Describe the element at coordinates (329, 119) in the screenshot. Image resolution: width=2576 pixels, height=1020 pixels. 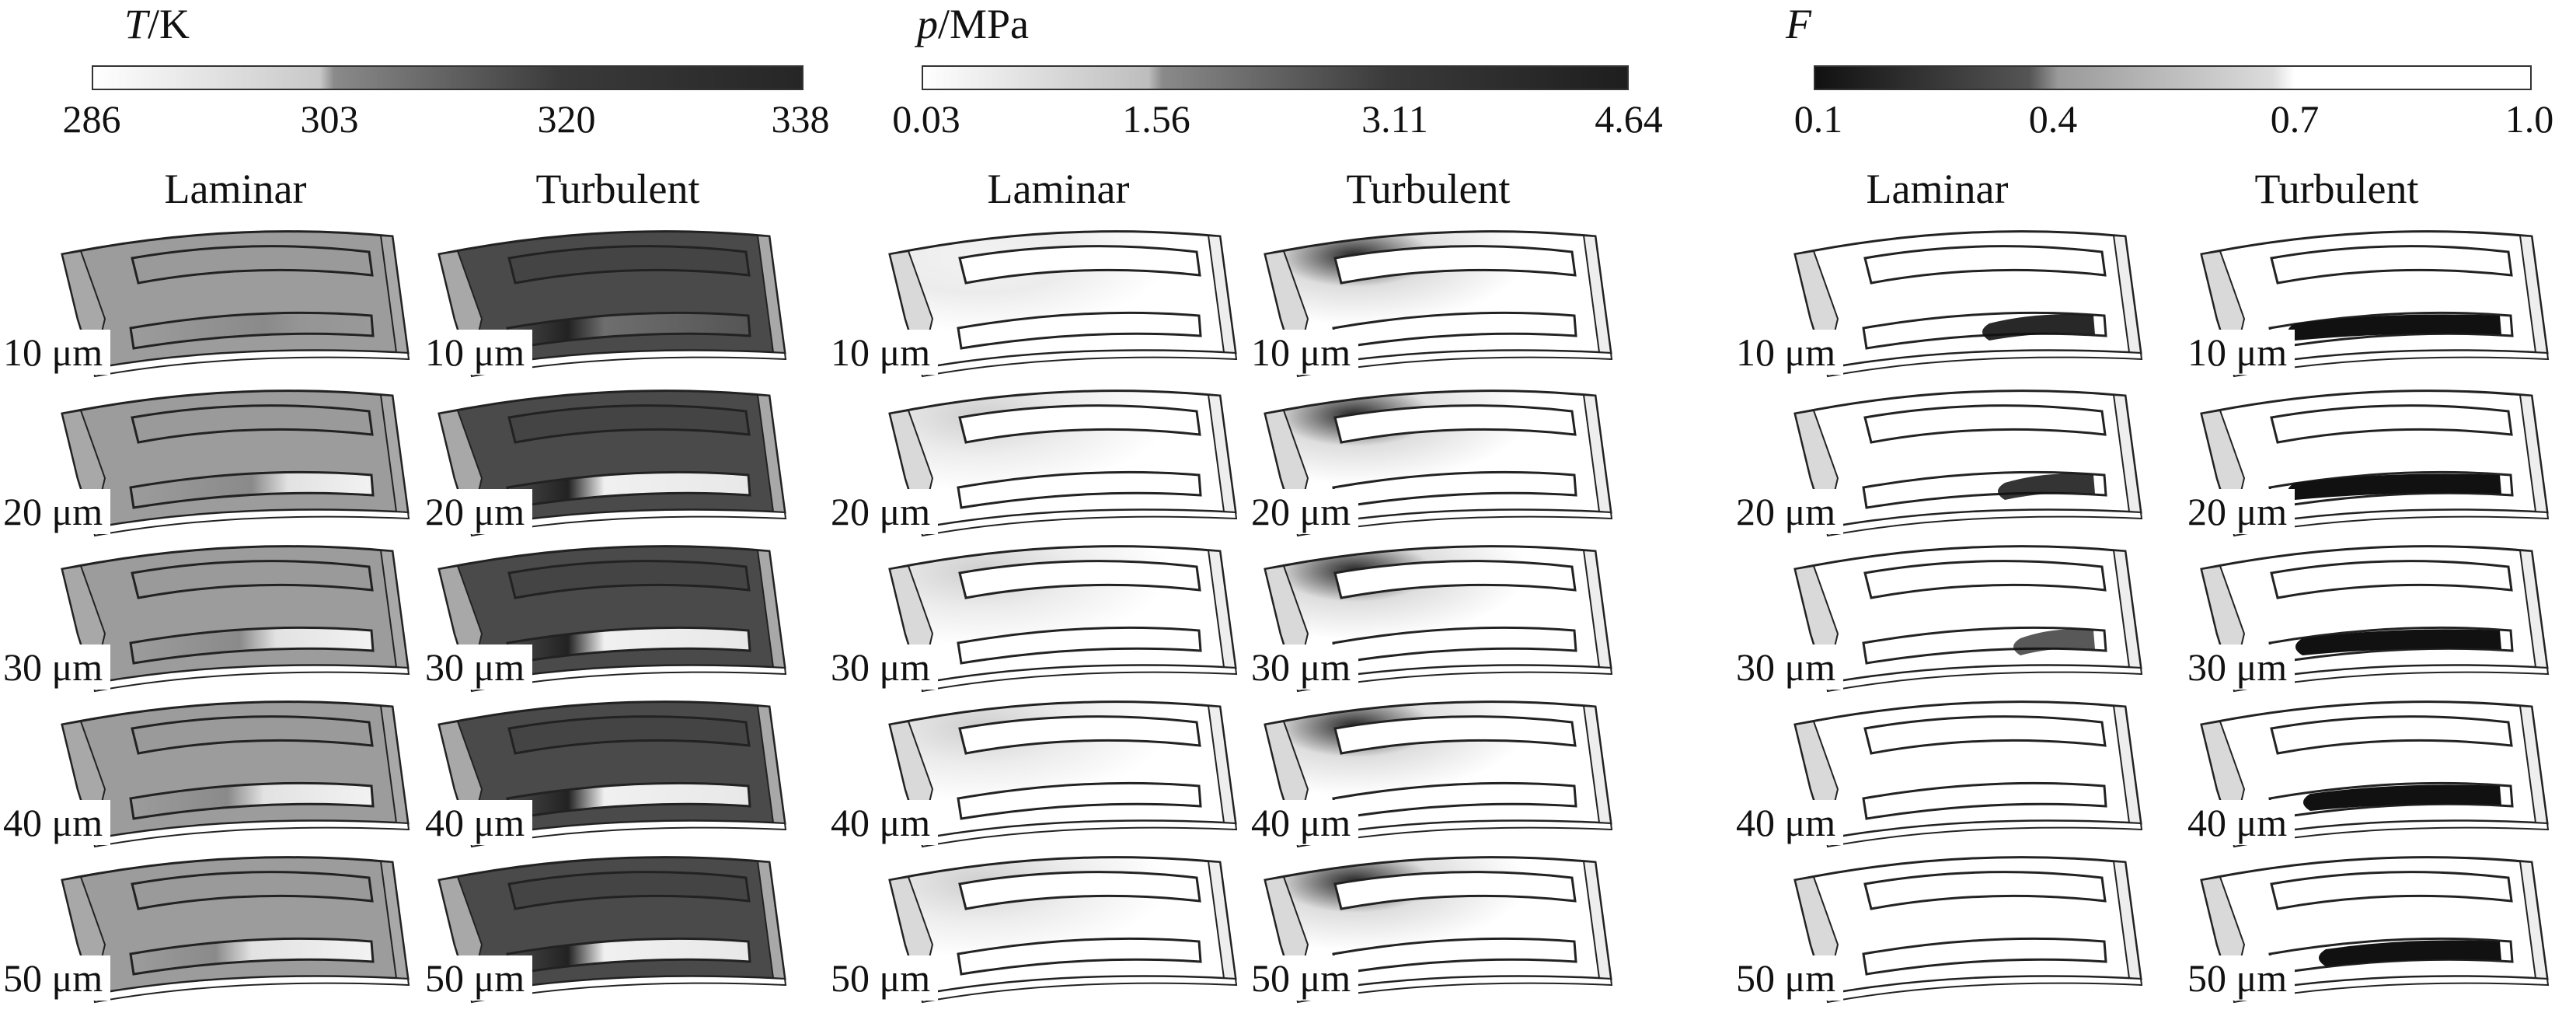
I see `temperature-tick-2: 303` at that location.